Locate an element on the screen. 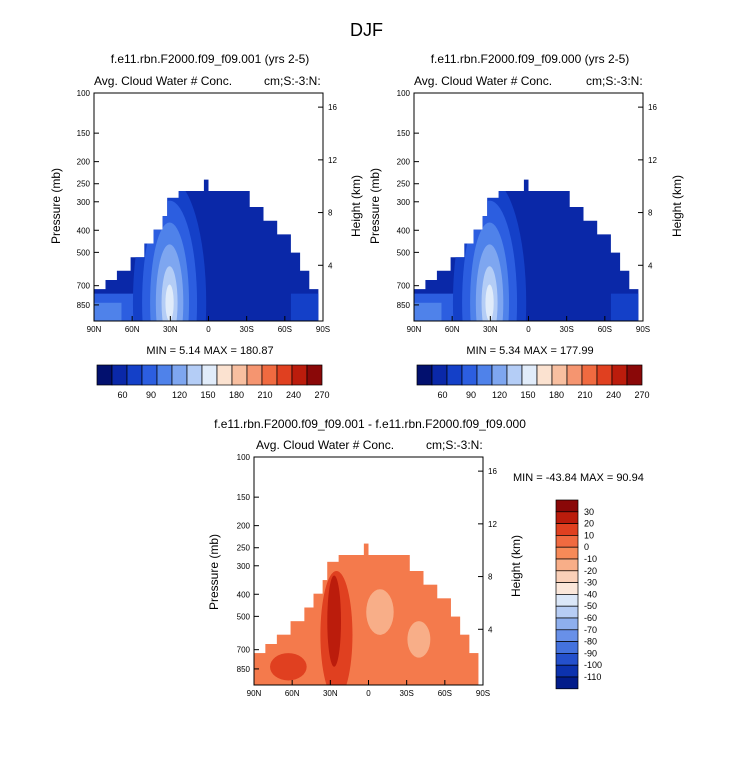  panel2-xtick-label-4: 30S is located at coordinates (567, 329).